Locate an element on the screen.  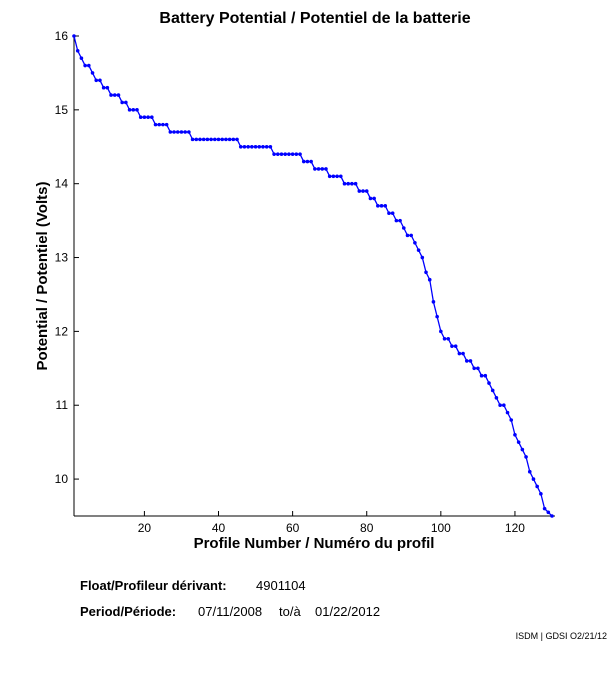
y-axis-label: Potential / Potentiel (Volts) is located at coordinates (42, 276).